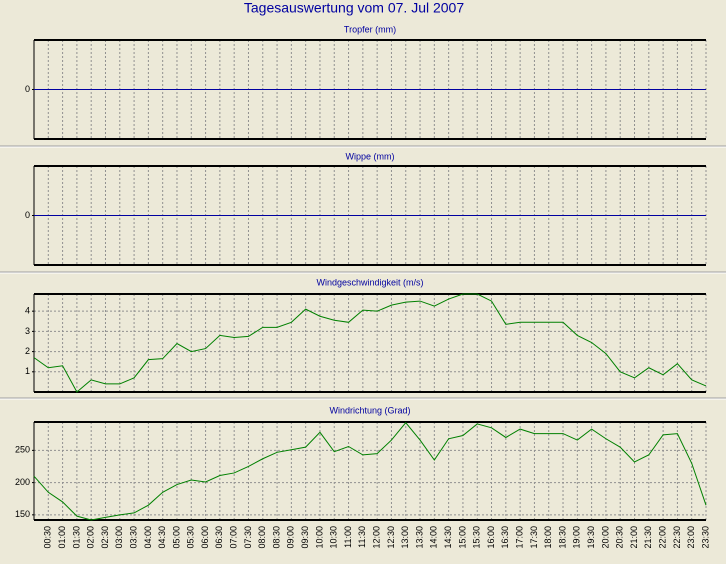  Describe the element at coordinates (648, 537) in the screenshot. I see `x-tick-label: 21:30` at that location.